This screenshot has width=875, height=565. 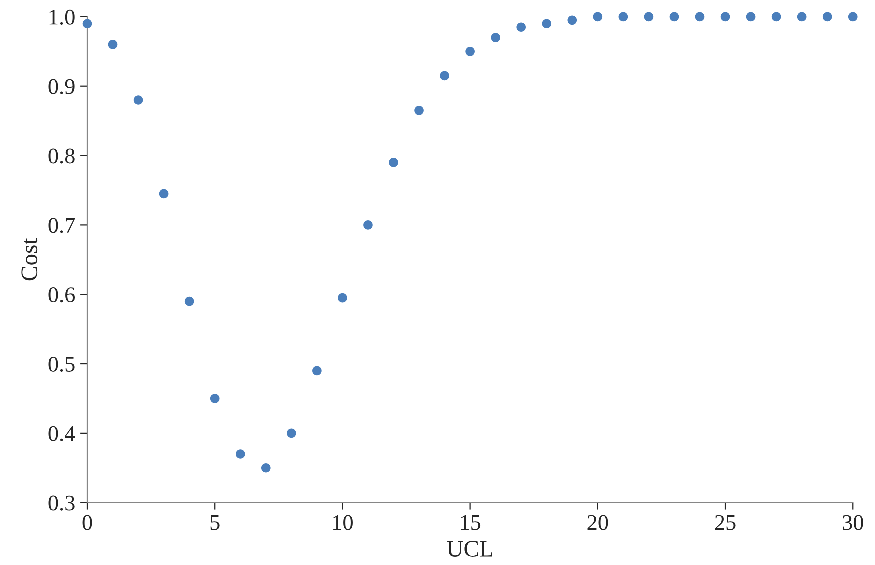 I want to click on x-tick-label: 30, so click(x=853, y=522).